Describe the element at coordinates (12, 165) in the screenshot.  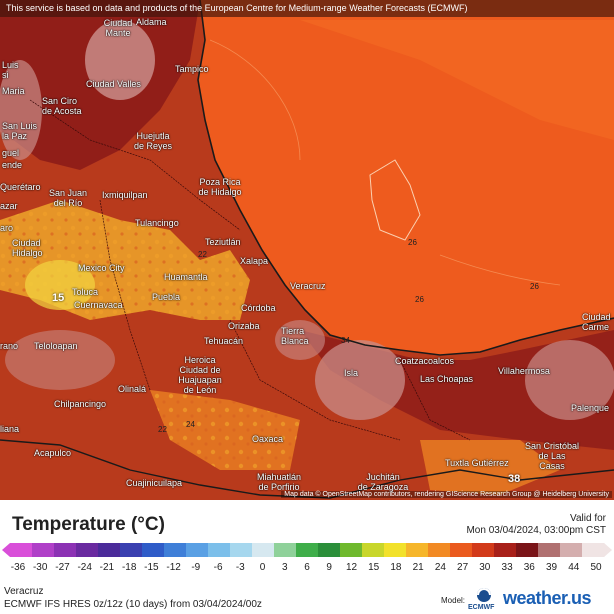
I see `city-ende: ende` at that location.